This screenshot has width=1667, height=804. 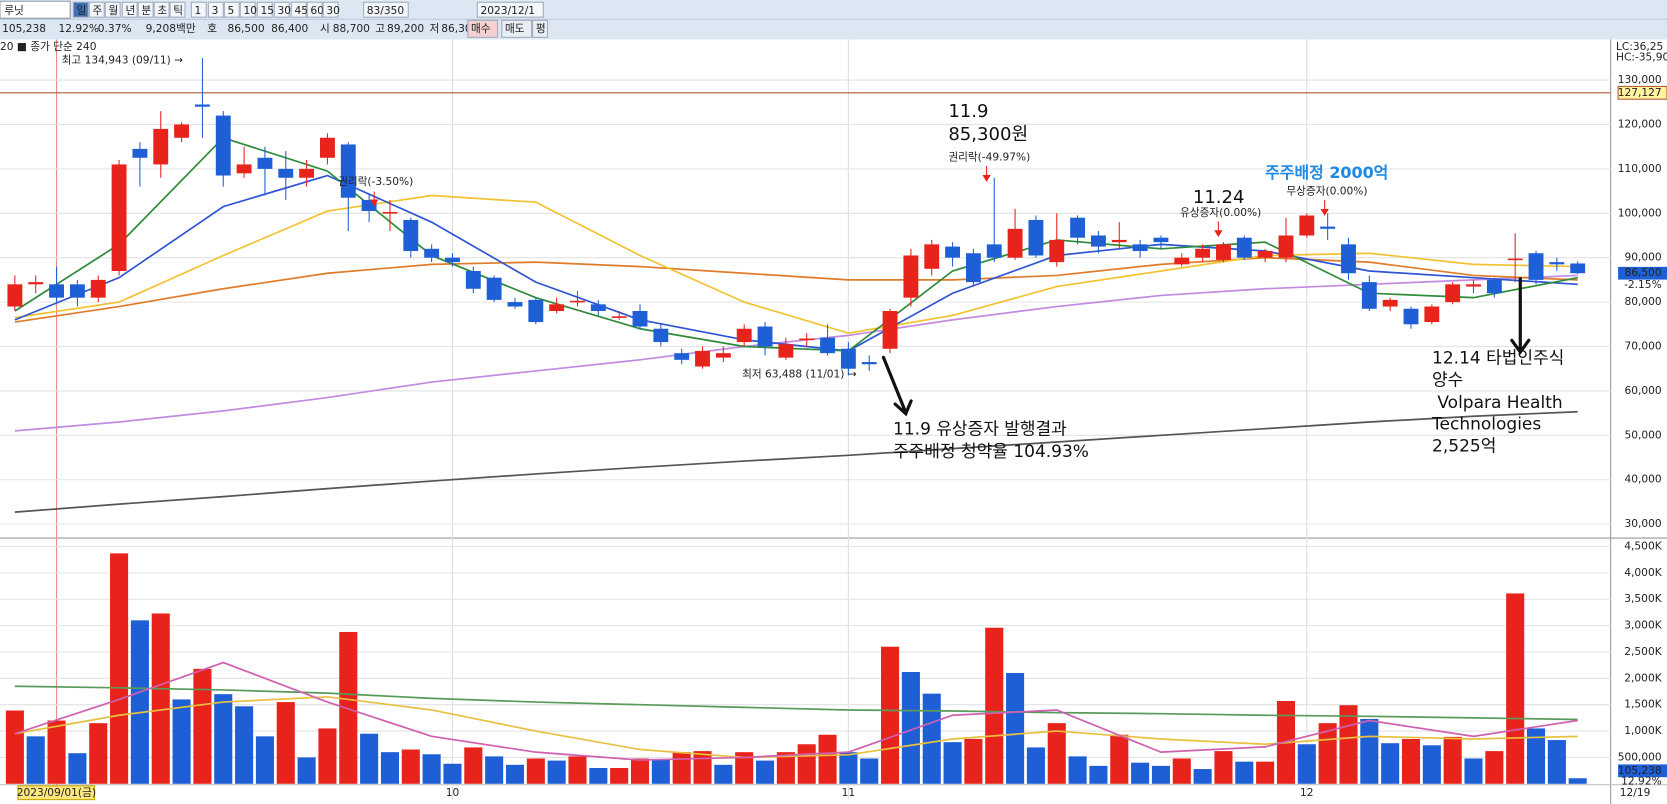 I want to click on toolbar-item: 5, so click(x=231, y=10).